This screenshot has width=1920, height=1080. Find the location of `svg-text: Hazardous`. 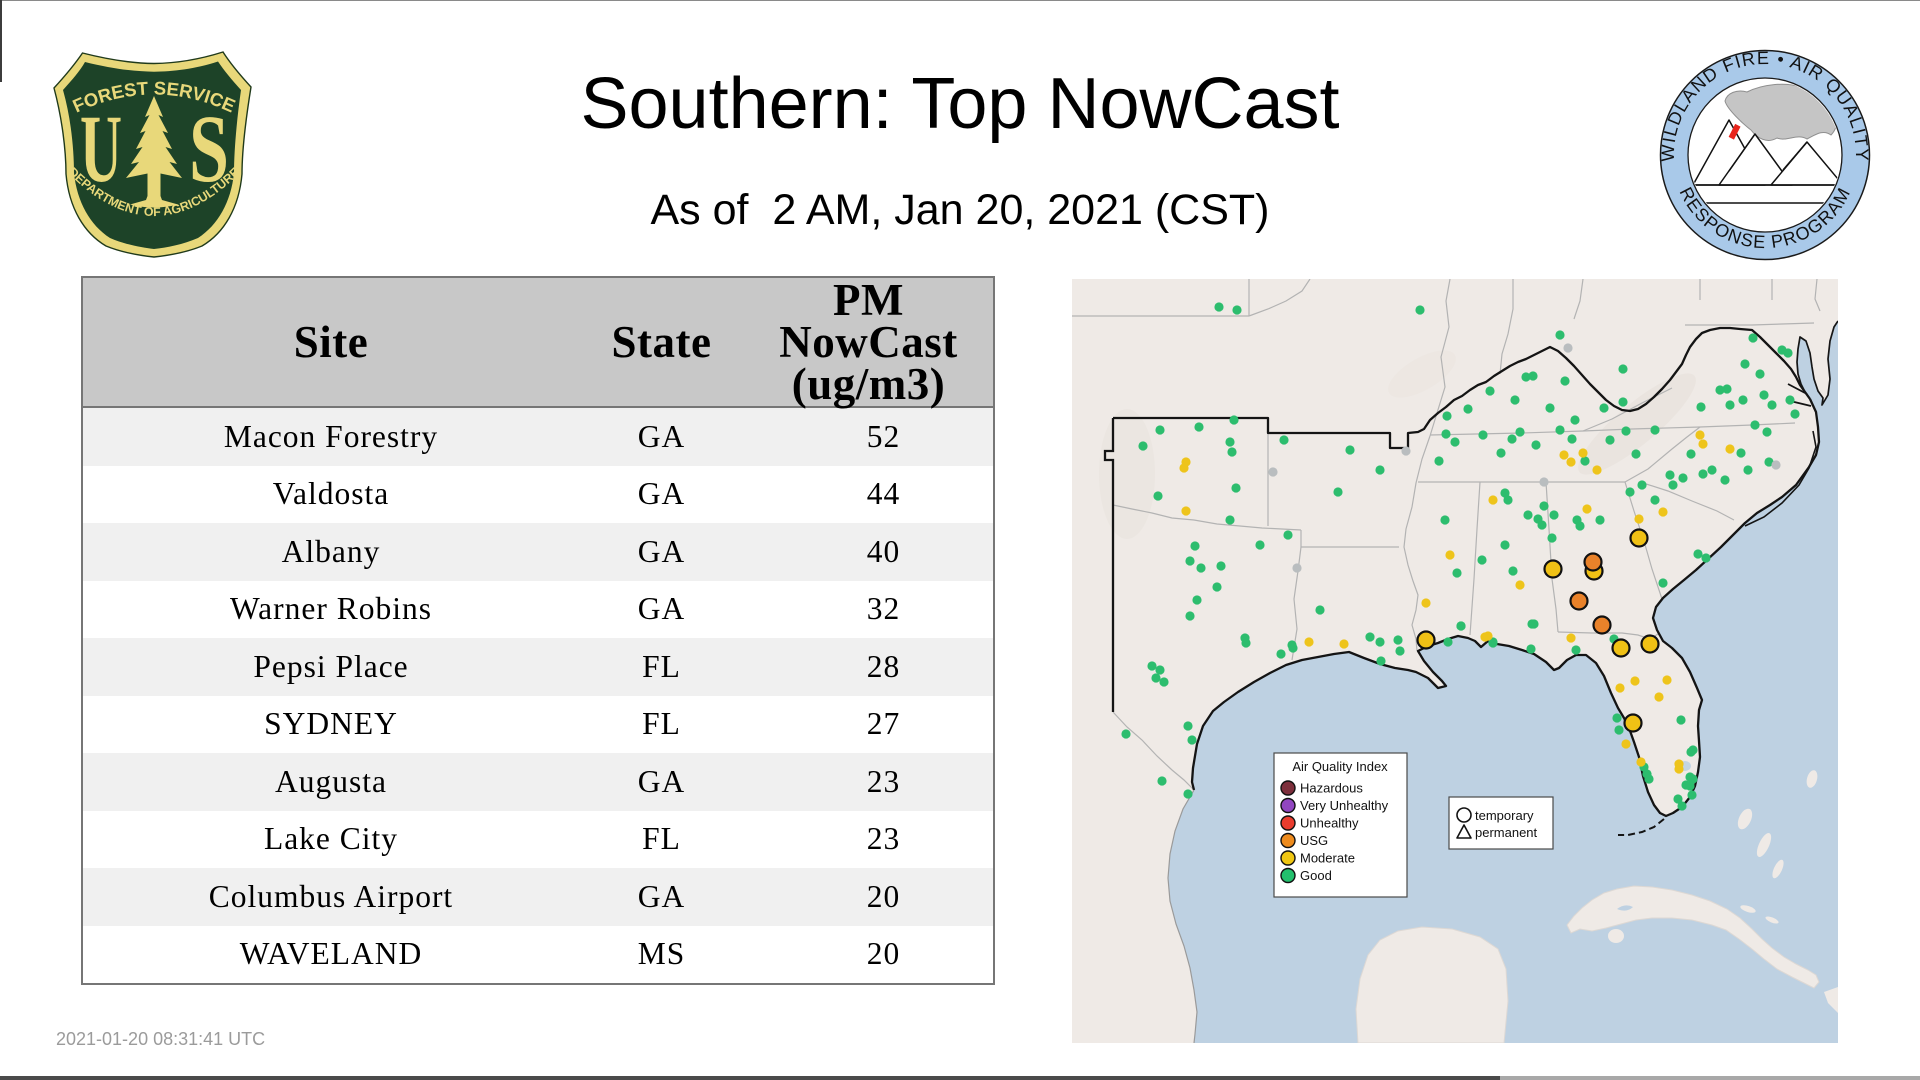

svg-text: Hazardous is located at coordinates (1331, 788).